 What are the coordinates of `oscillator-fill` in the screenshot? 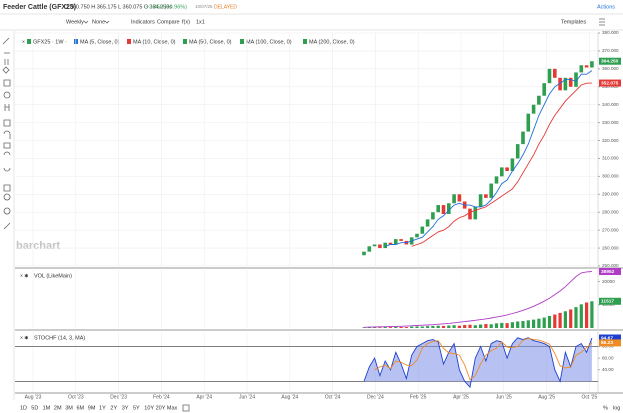 It's located at (478, 362).